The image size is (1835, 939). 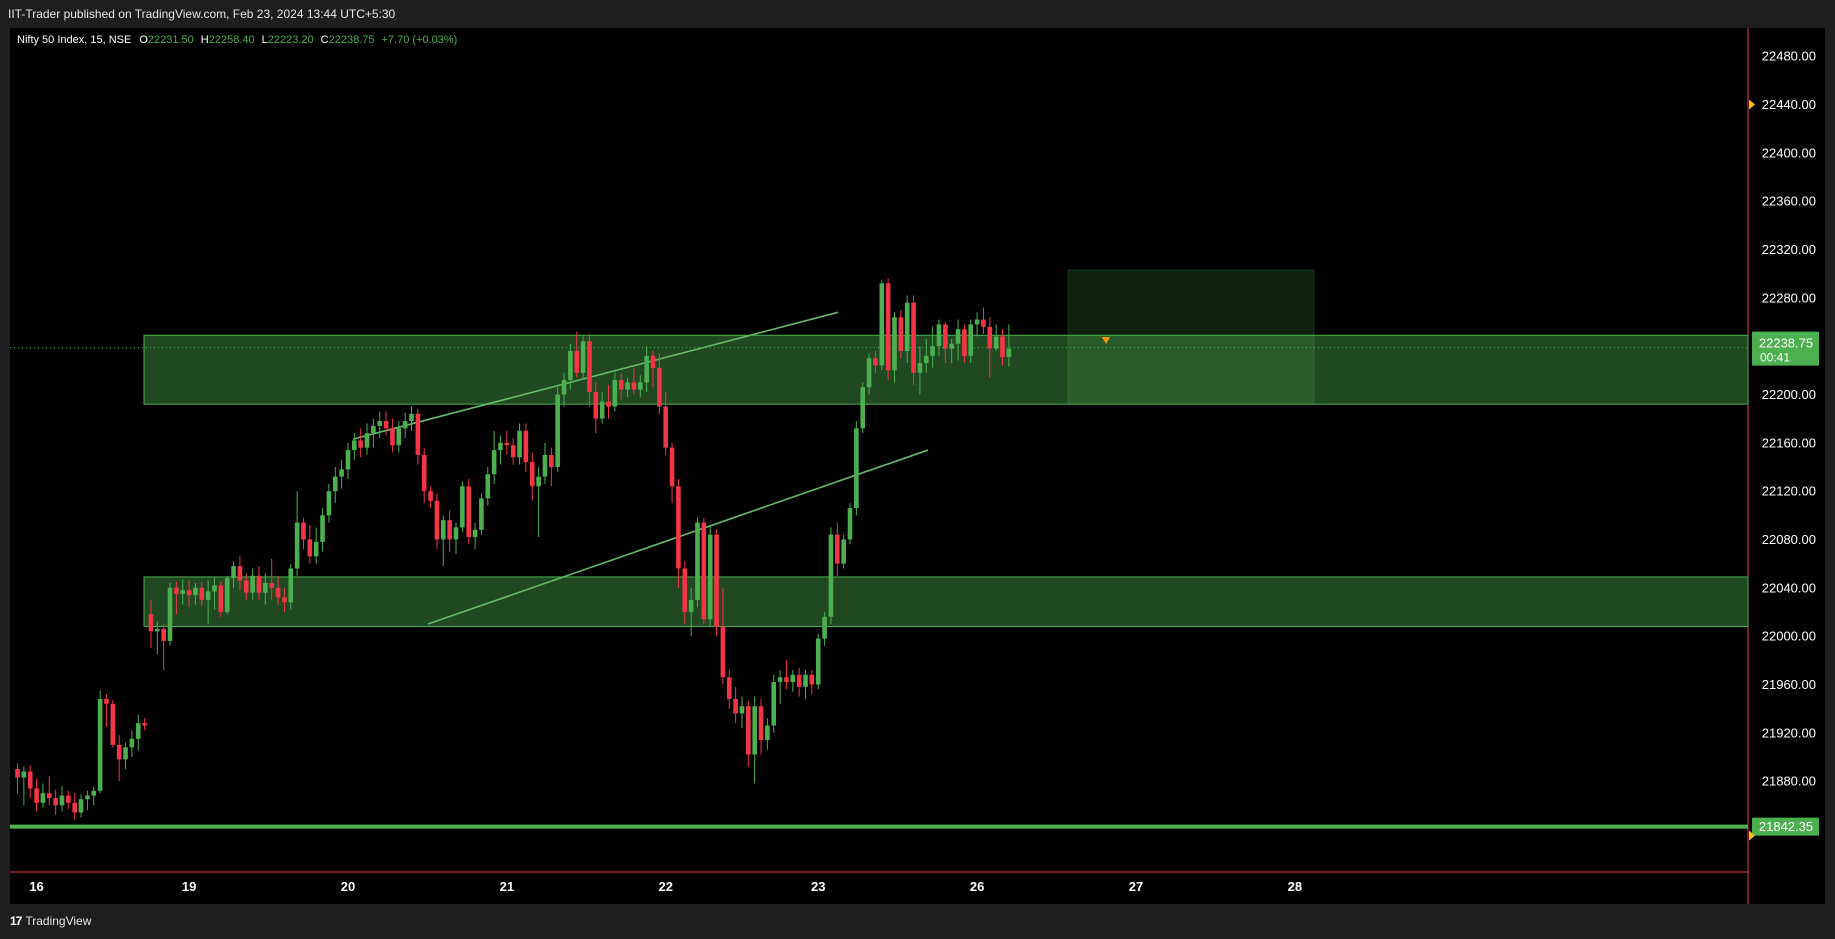 What do you see at coordinates (231, 40) in the screenshot?
I see `high-value: 22258.40` at bounding box center [231, 40].